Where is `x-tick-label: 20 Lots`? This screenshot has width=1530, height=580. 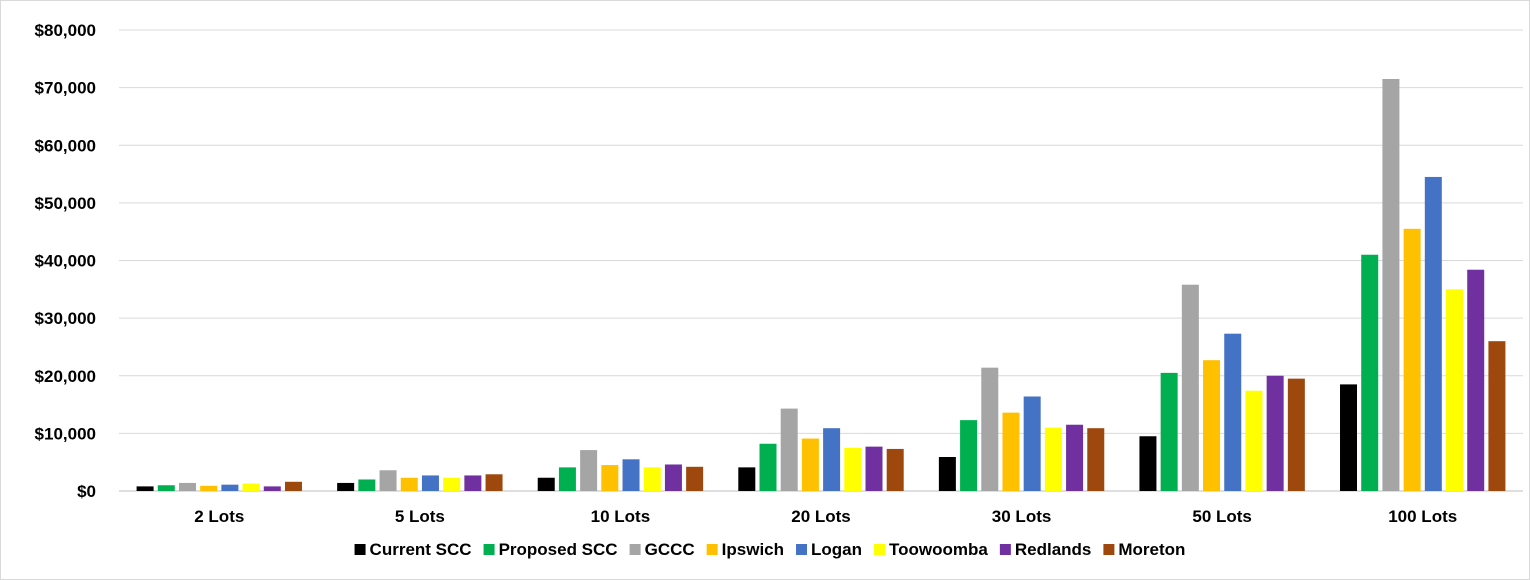
x-tick-label: 20 Lots is located at coordinates (821, 516).